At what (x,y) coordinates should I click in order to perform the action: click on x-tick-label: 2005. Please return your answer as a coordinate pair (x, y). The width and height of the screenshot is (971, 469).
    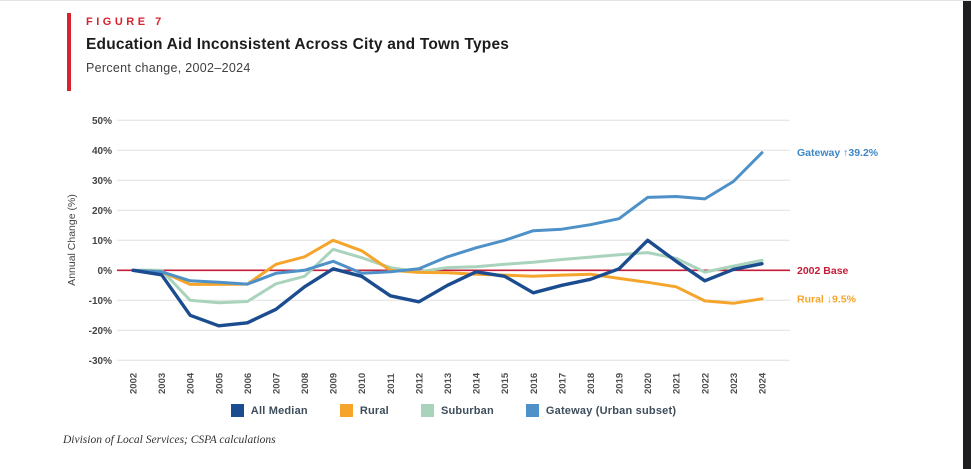
    Looking at the image, I should click on (219, 383).